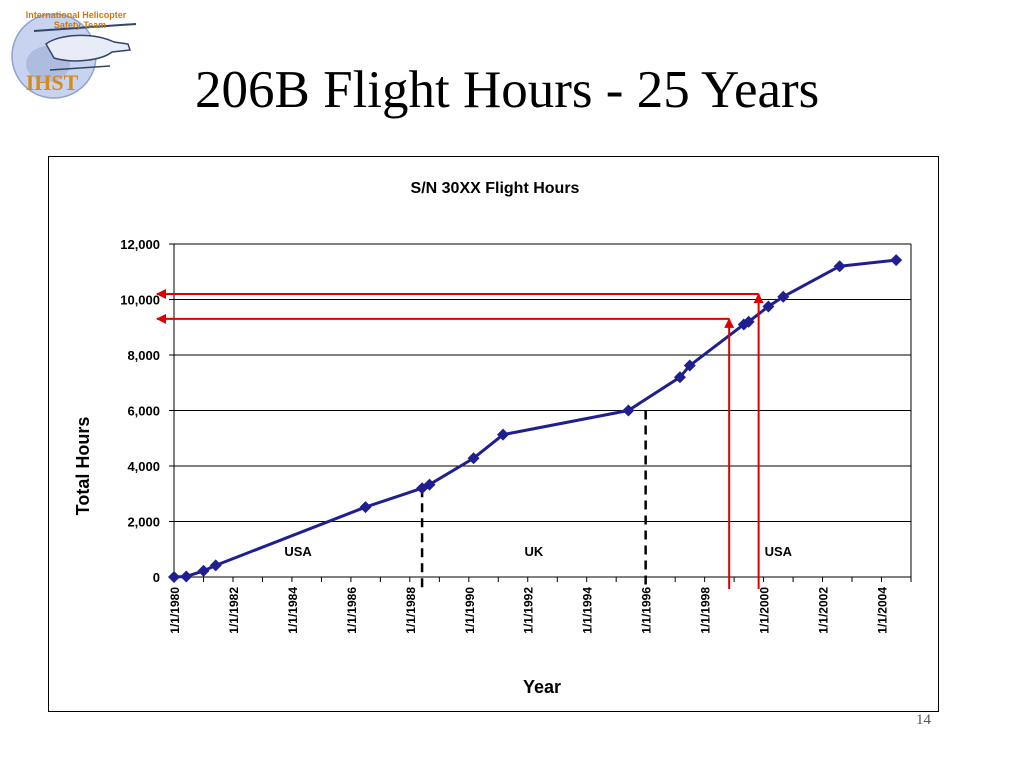  Describe the element at coordinates (83, 466) in the screenshot. I see `y-axis-label: Total Hours` at that location.